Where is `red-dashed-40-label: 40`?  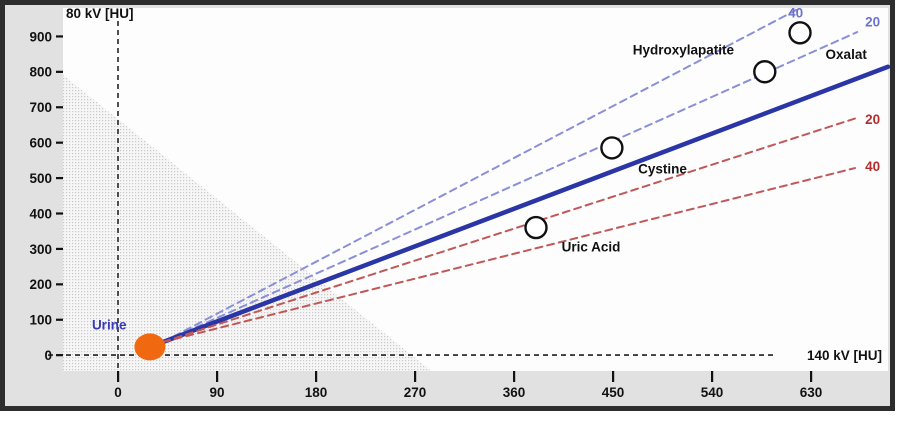 red-dashed-40-label: 40 is located at coordinates (872, 166).